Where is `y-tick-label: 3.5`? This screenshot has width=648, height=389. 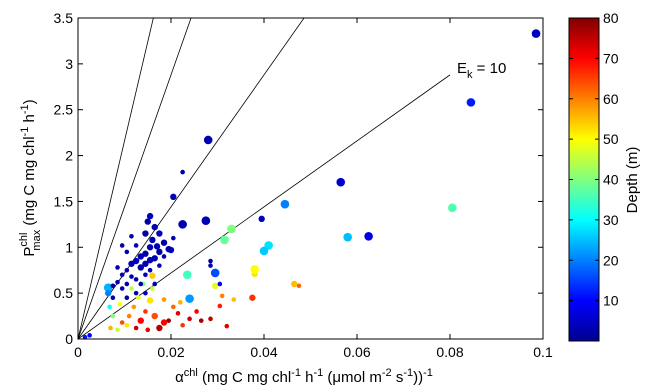
y-tick-label: 3.5 is located at coordinates (64, 18).